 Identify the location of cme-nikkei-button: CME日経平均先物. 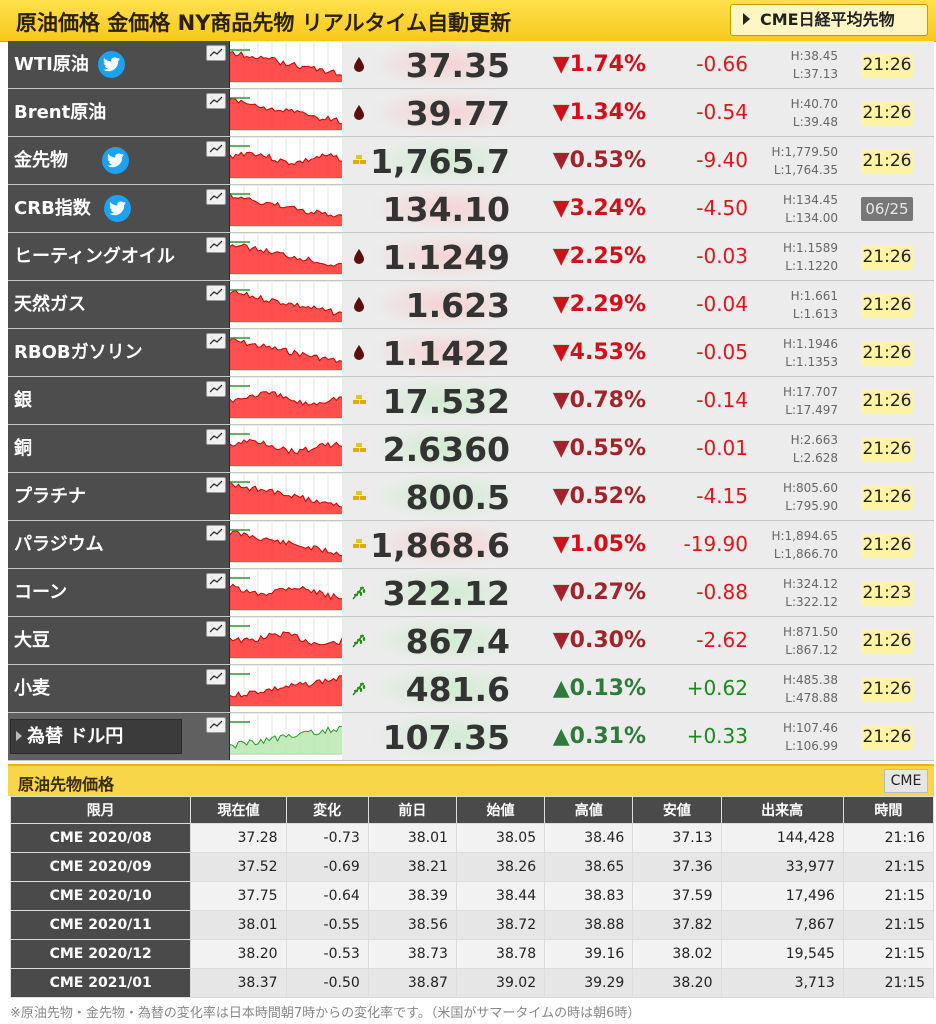
(829, 20).